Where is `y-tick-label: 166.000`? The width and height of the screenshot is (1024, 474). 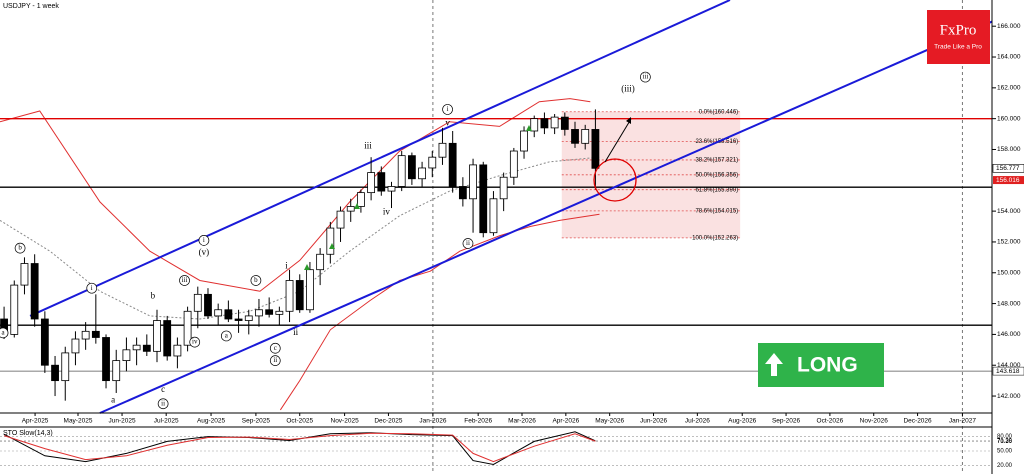
y-tick-label: 166.000 is located at coordinates (1009, 26).